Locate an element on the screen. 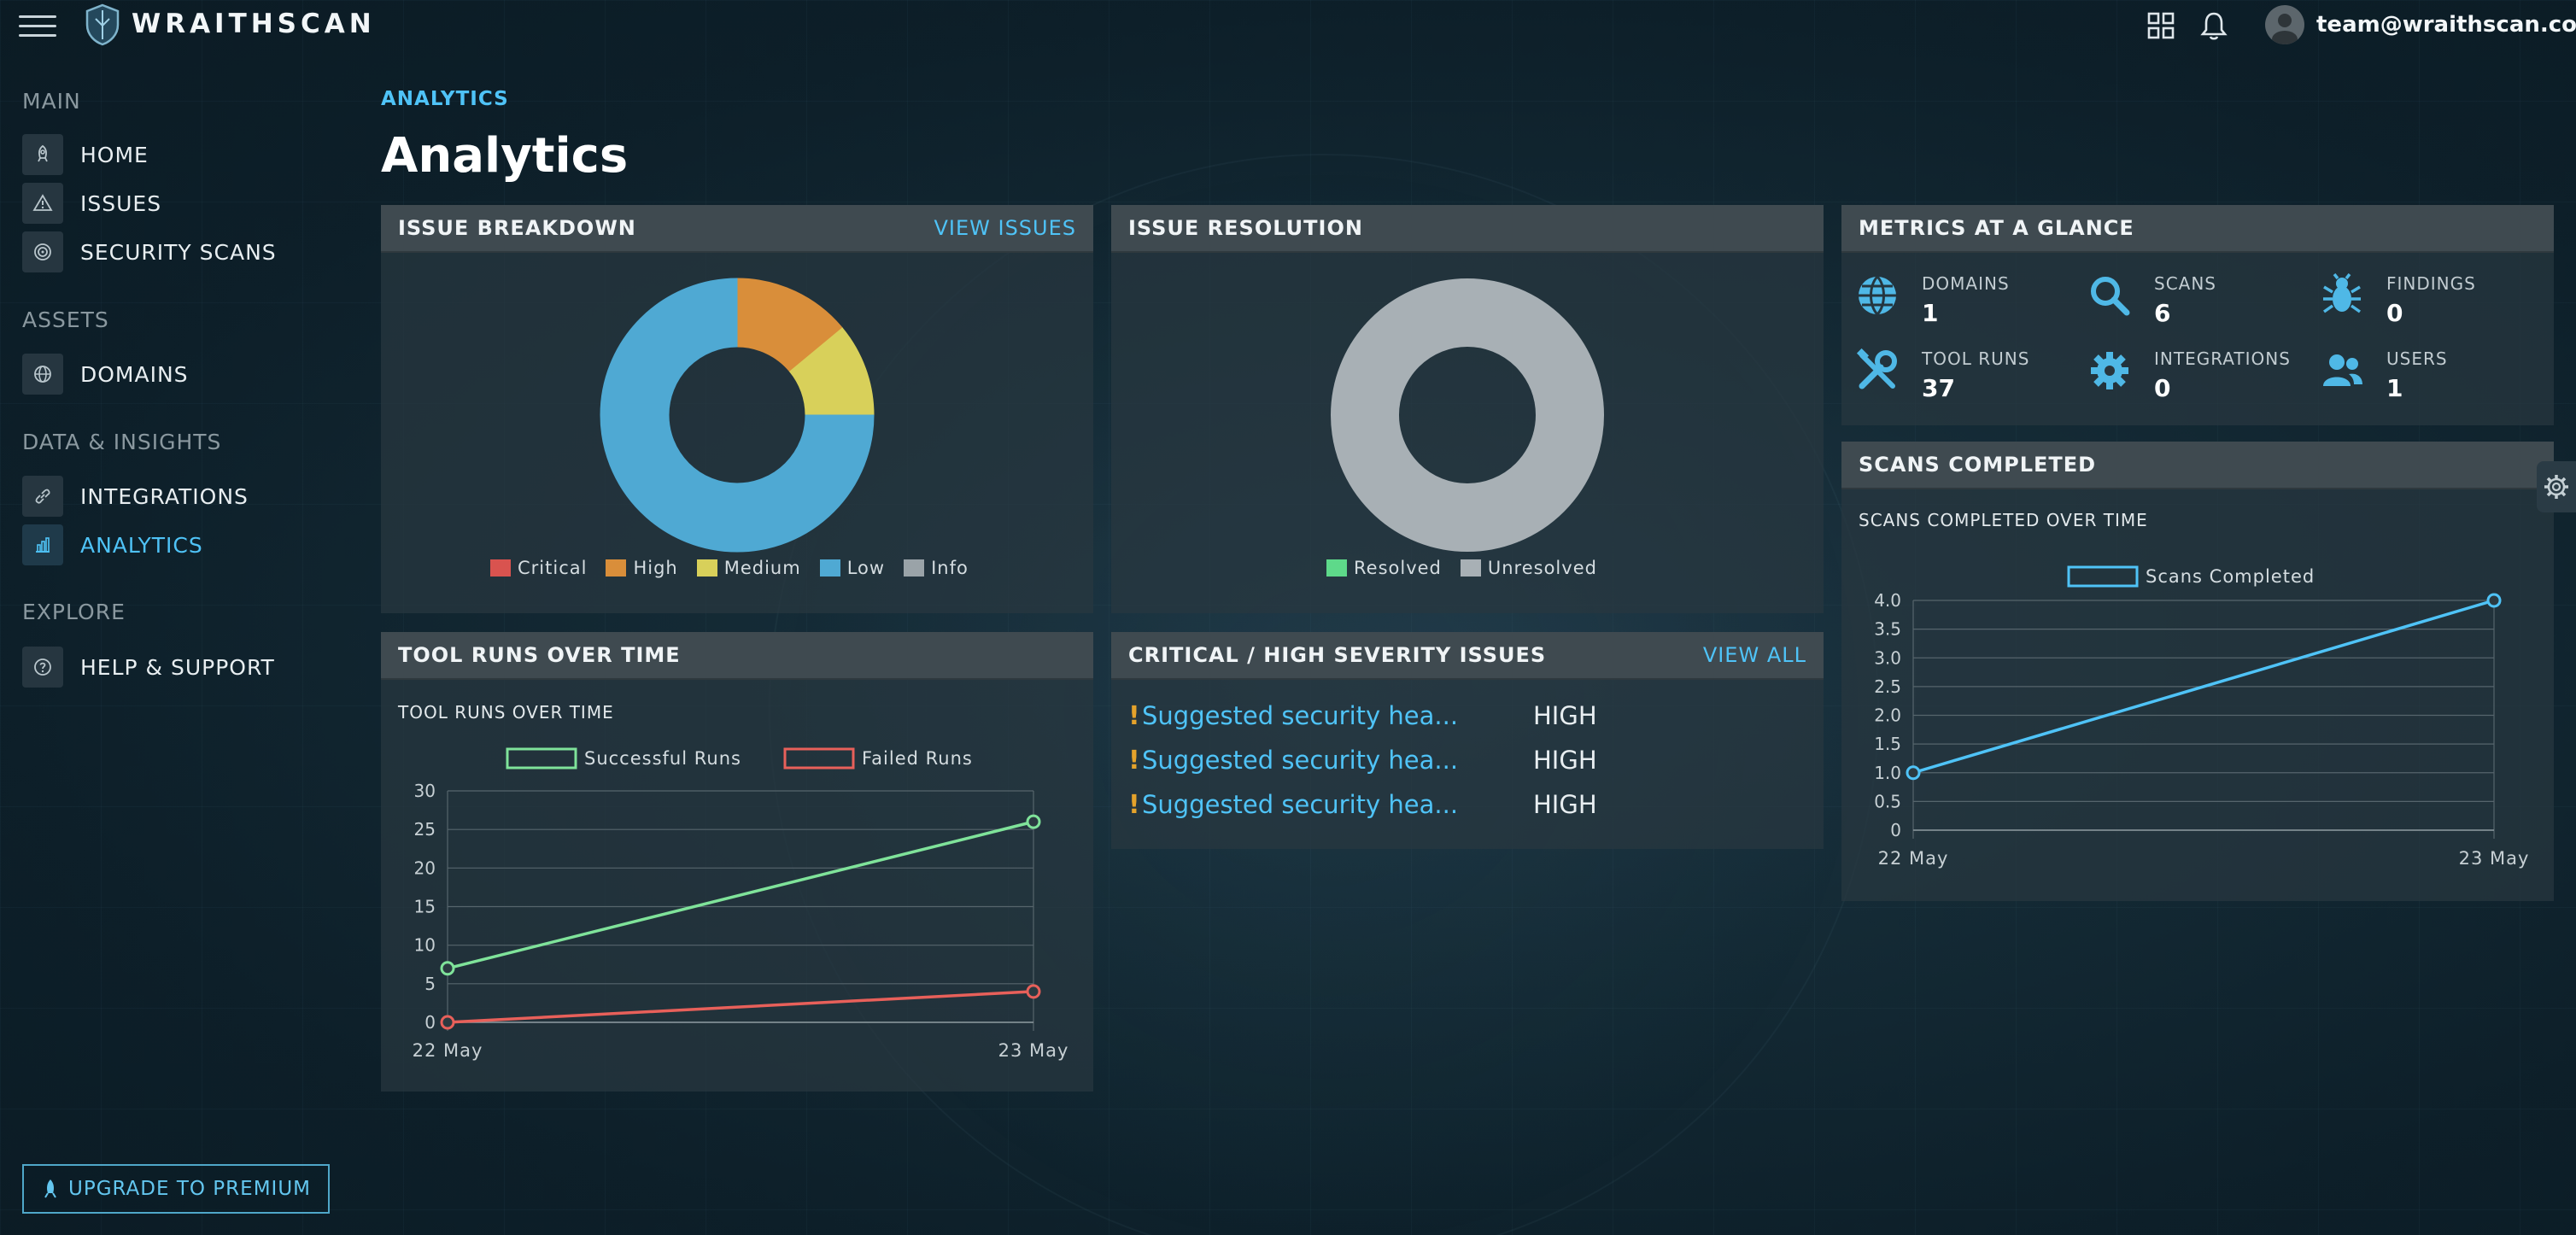 The height and width of the screenshot is (1235, 2576). legend-label: High is located at coordinates (655, 568).